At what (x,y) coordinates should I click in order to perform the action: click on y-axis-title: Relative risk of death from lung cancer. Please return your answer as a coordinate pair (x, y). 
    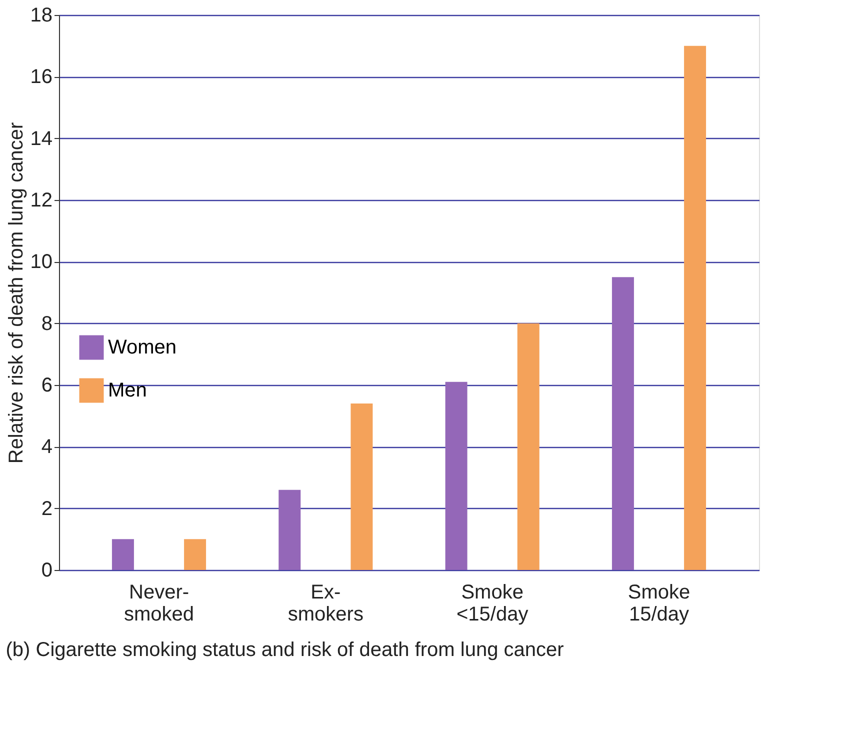
    Looking at the image, I should click on (16, 293).